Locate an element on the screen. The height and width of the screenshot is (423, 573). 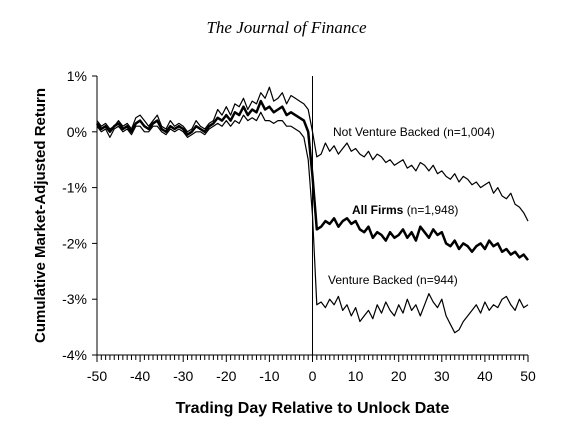
not-venture-backed-label: Not Venture Backed (n=1,004) is located at coordinates (414, 132).